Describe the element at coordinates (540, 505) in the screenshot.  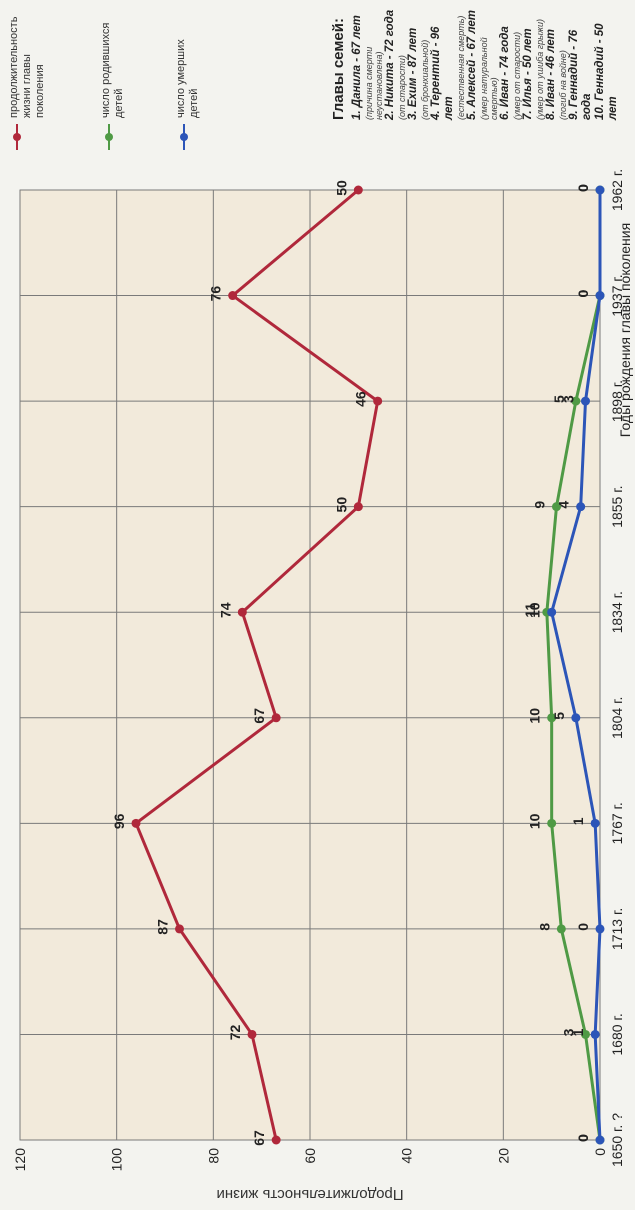
I see `data-label: 9` at that location.